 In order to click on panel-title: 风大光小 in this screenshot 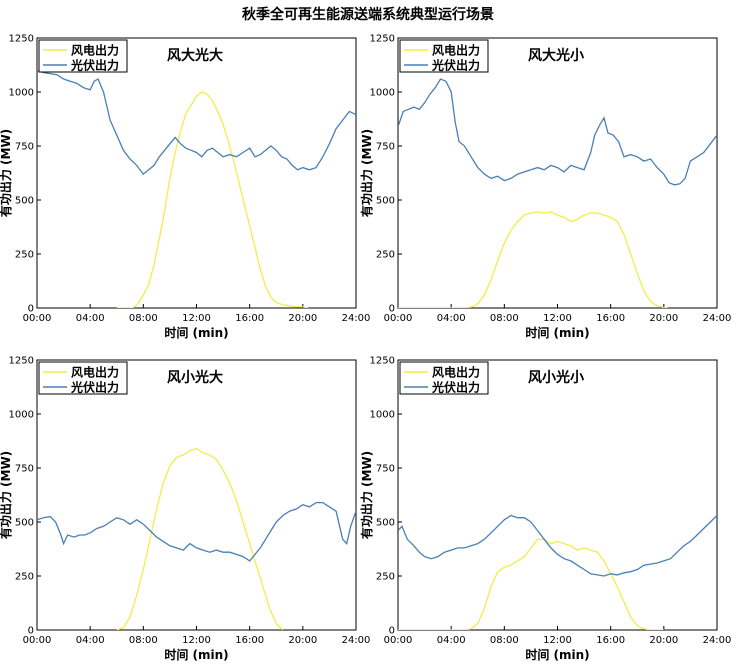, I will do `click(556, 55)`.